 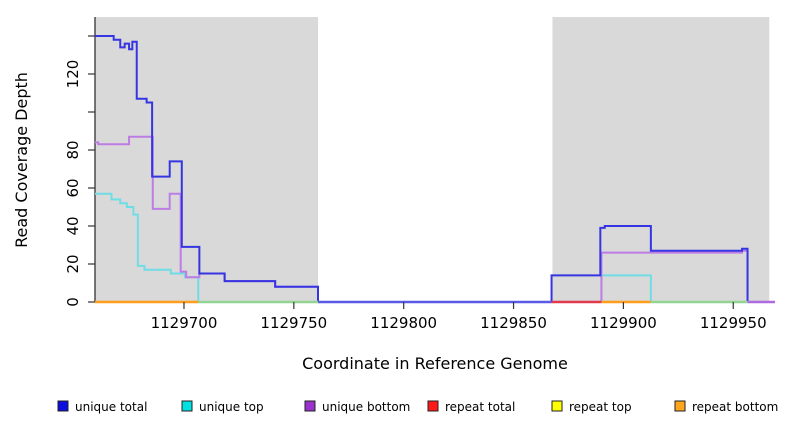 What do you see at coordinates (435, 363) in the screenshot?
I see `x-axis-title: Coordinate in Reference Genome` at bounding box center [435, 363].